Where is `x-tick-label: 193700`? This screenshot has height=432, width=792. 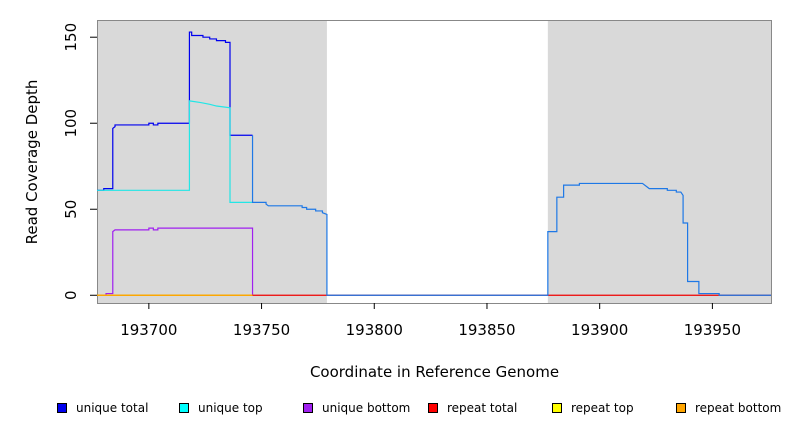 x-tick-label: 193700 is located at coordinates (148, 330).